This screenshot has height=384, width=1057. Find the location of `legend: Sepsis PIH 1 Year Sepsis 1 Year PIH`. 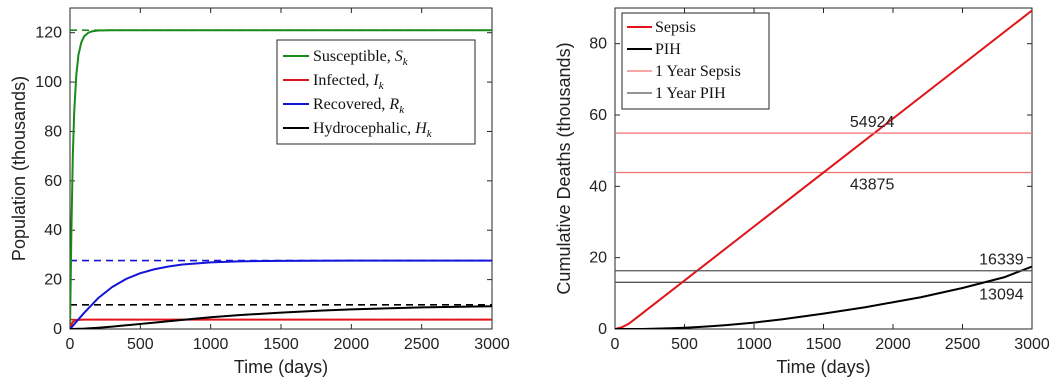

legend: Sepsis PIH 1 Year Sepsis 1 Year PIH is located at coordinates (695, 61).